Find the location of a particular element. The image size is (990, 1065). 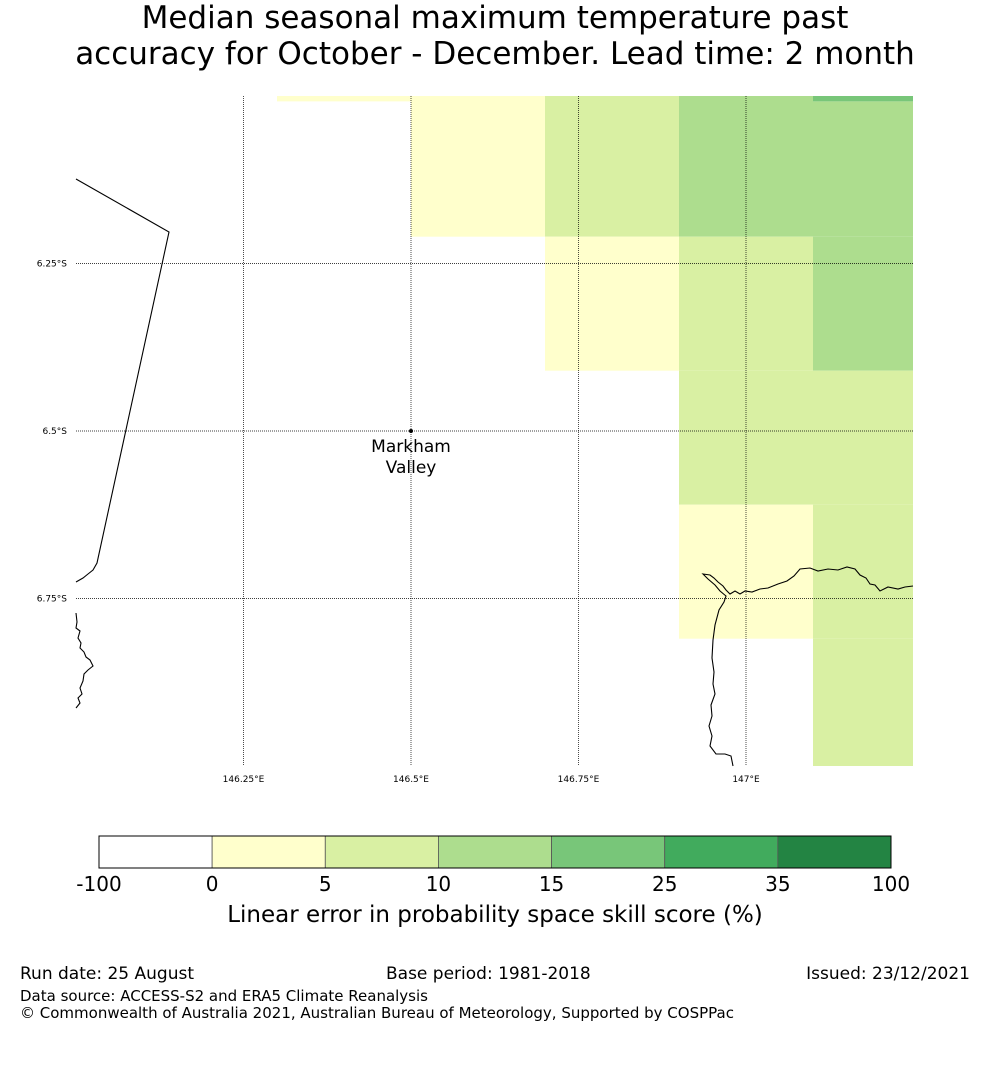

colorbar is located at coordinates (495, 852).